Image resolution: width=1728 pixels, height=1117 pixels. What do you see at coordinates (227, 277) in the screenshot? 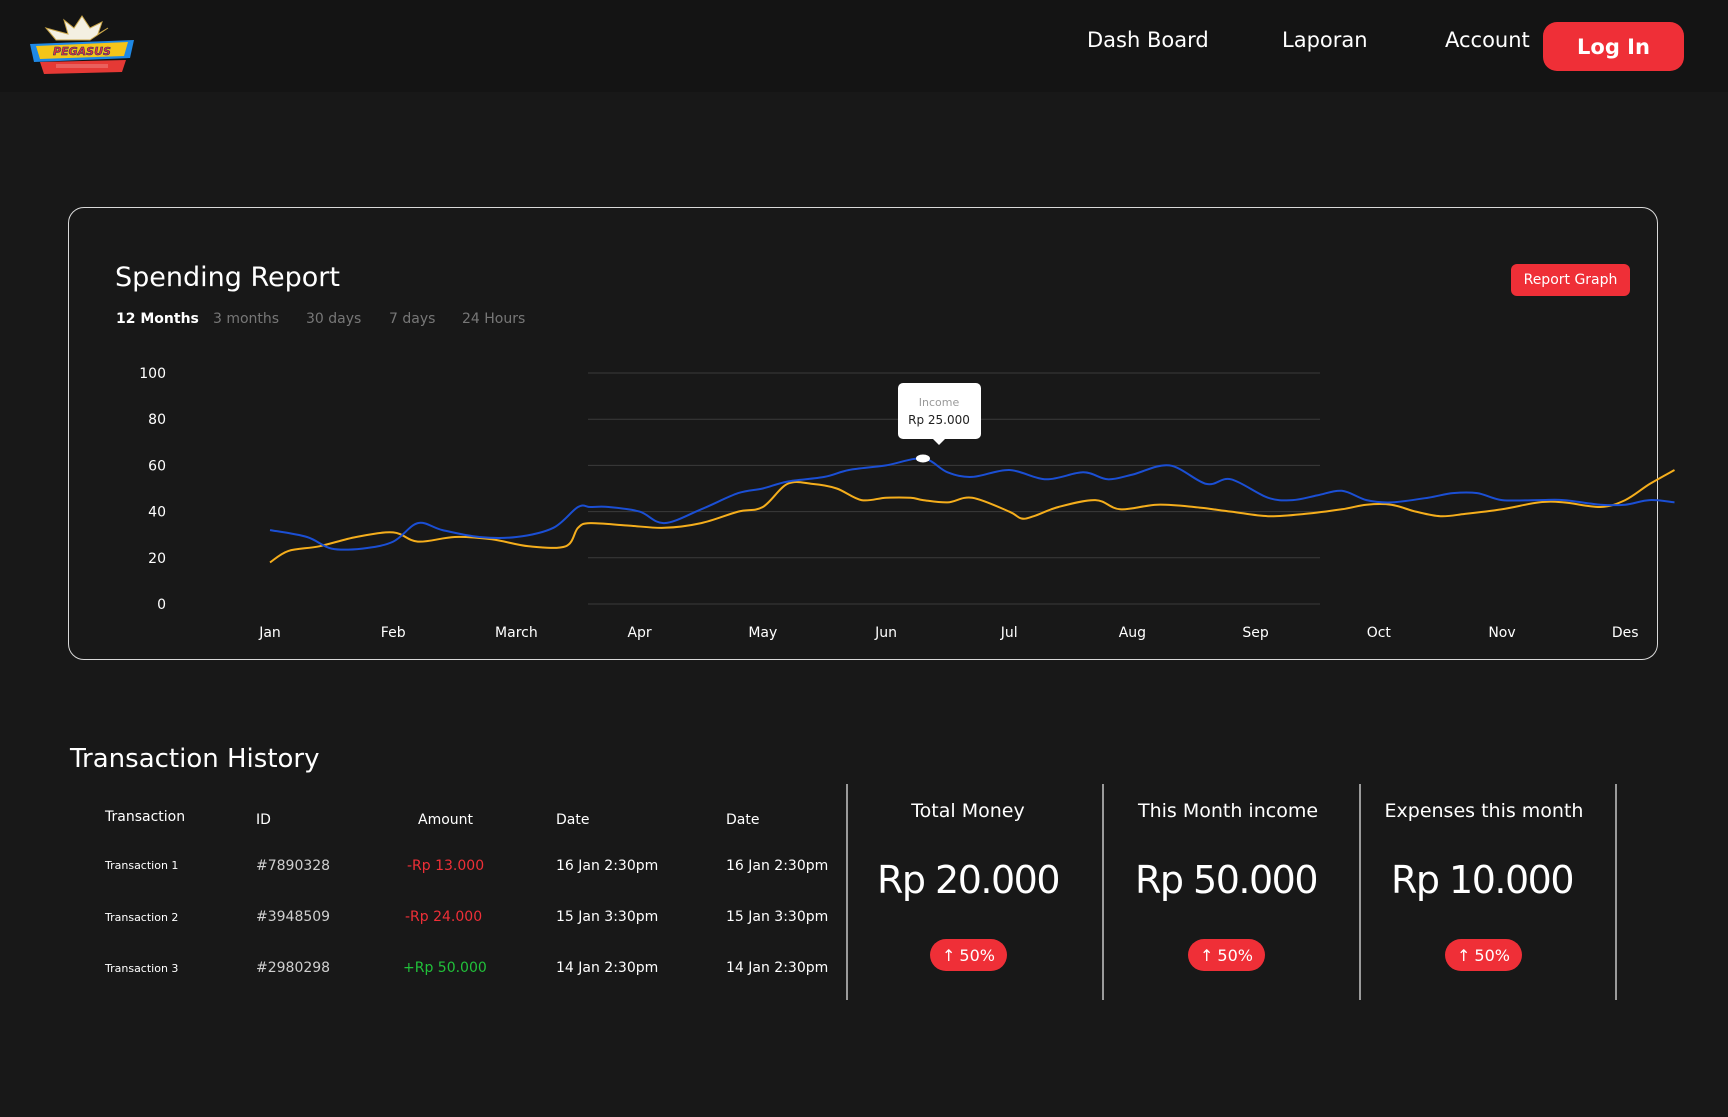
I see `report-title: Spending Report` at bounding box center [227, 277].